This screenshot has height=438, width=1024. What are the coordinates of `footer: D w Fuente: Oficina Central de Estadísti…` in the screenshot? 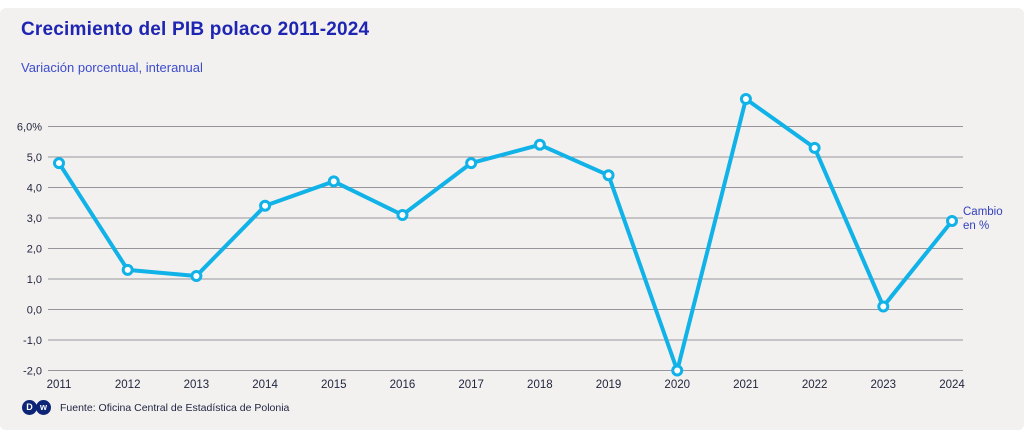 It's located at (155, 407).